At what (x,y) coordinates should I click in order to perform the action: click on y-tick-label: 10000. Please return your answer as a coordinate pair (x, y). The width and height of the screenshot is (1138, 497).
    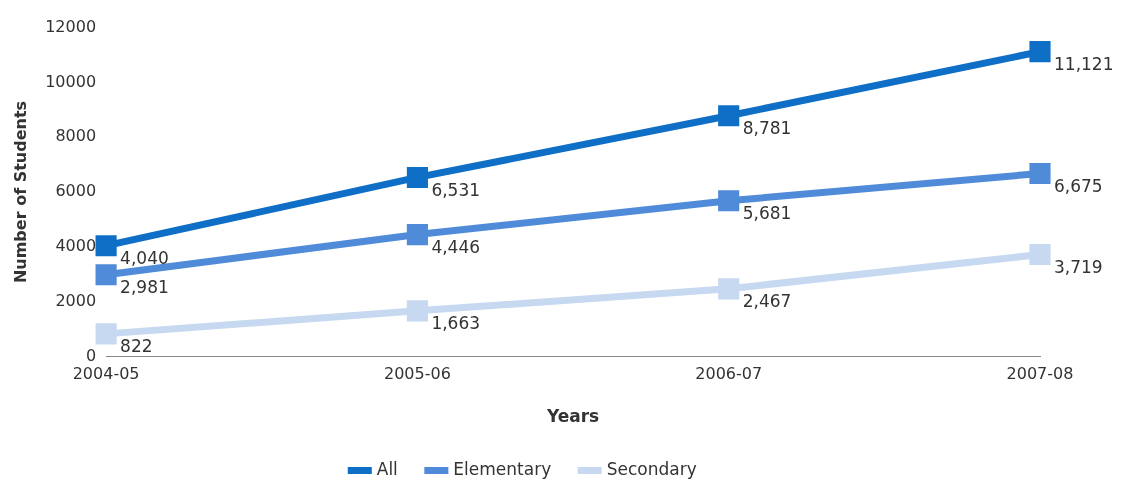
    Looking at the image, I should click on (71, 81).